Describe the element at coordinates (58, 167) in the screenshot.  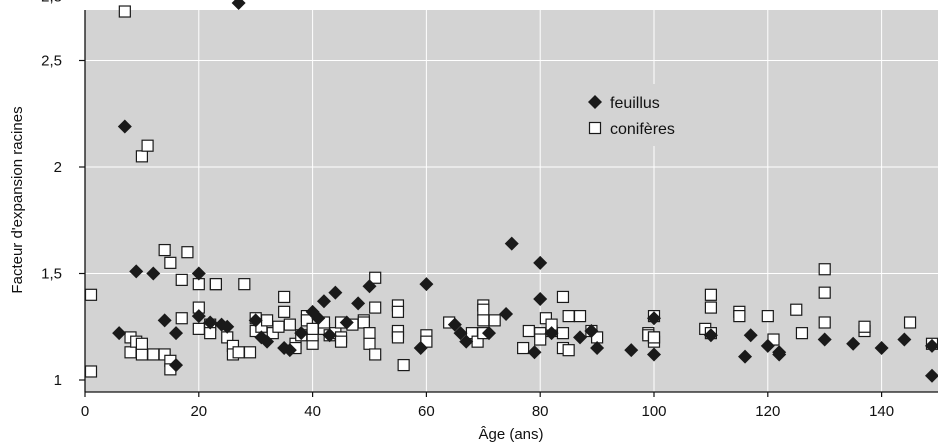
I see `y-tick-label: 2` at that location.